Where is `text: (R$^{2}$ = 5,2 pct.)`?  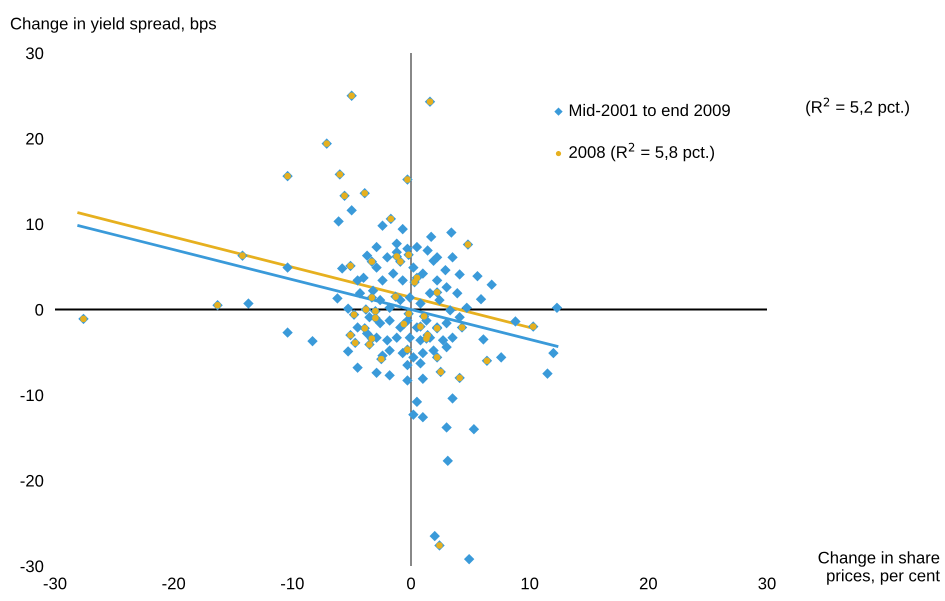 text: (R$^{2}$ = 5,2 pct.) is located at coordinates (857, 107).